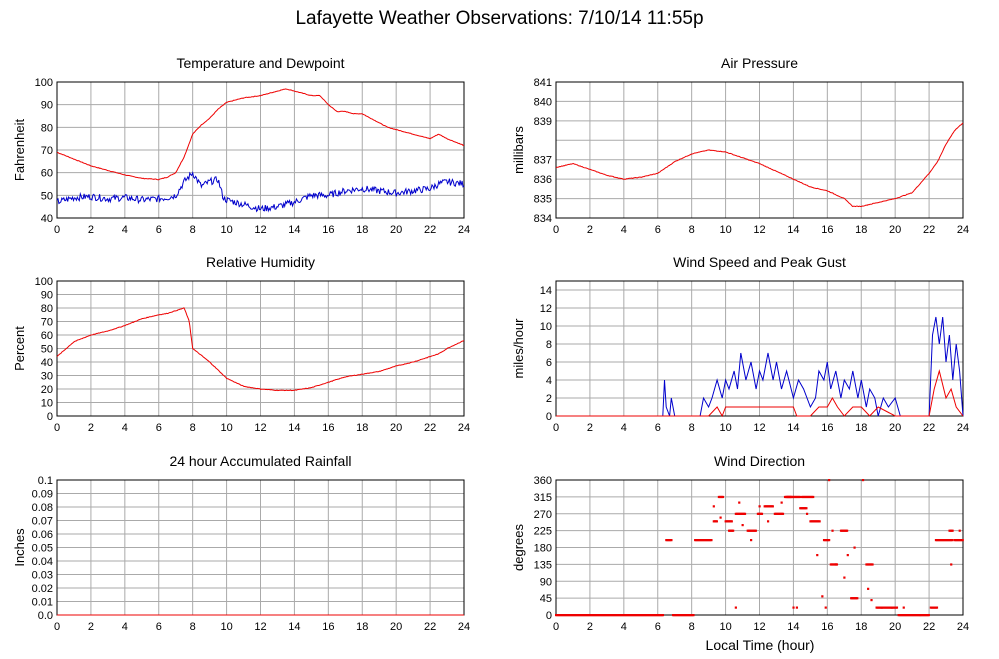 The height and width of the screenshot is (659, 999). Describe the element at coordinates (827, 627) in the screenshot. I see `direction-xtick-label: 16` at that location.